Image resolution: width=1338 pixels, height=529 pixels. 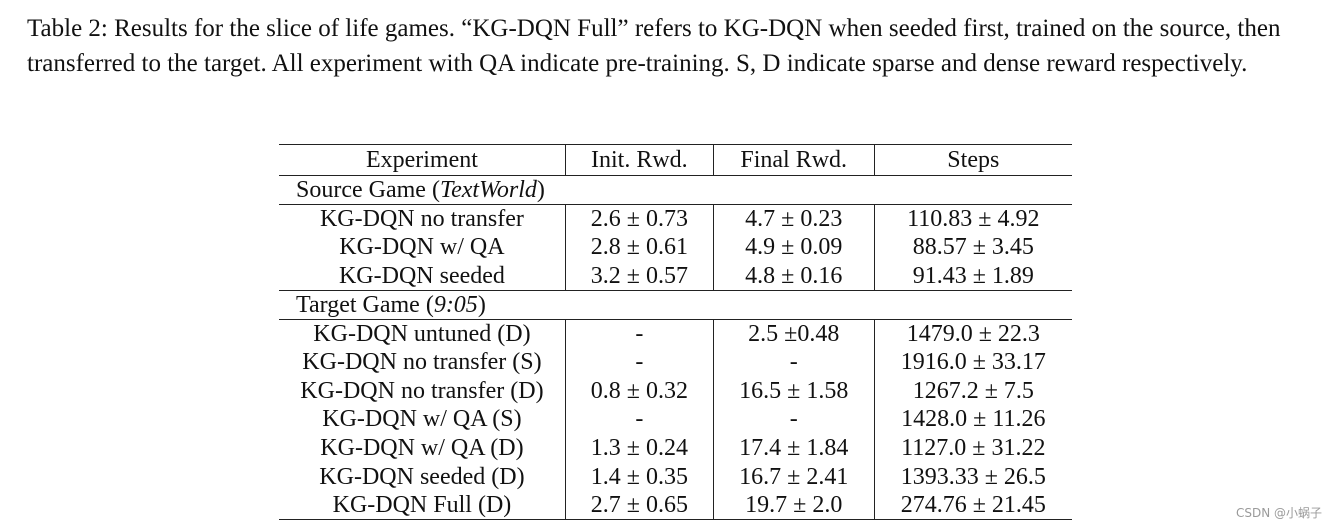 What do you see at coordinates (972, 219) in the screenshot?
I see `cell-steps: 110.83 ± 4.92` at bounding box center [972, 219].